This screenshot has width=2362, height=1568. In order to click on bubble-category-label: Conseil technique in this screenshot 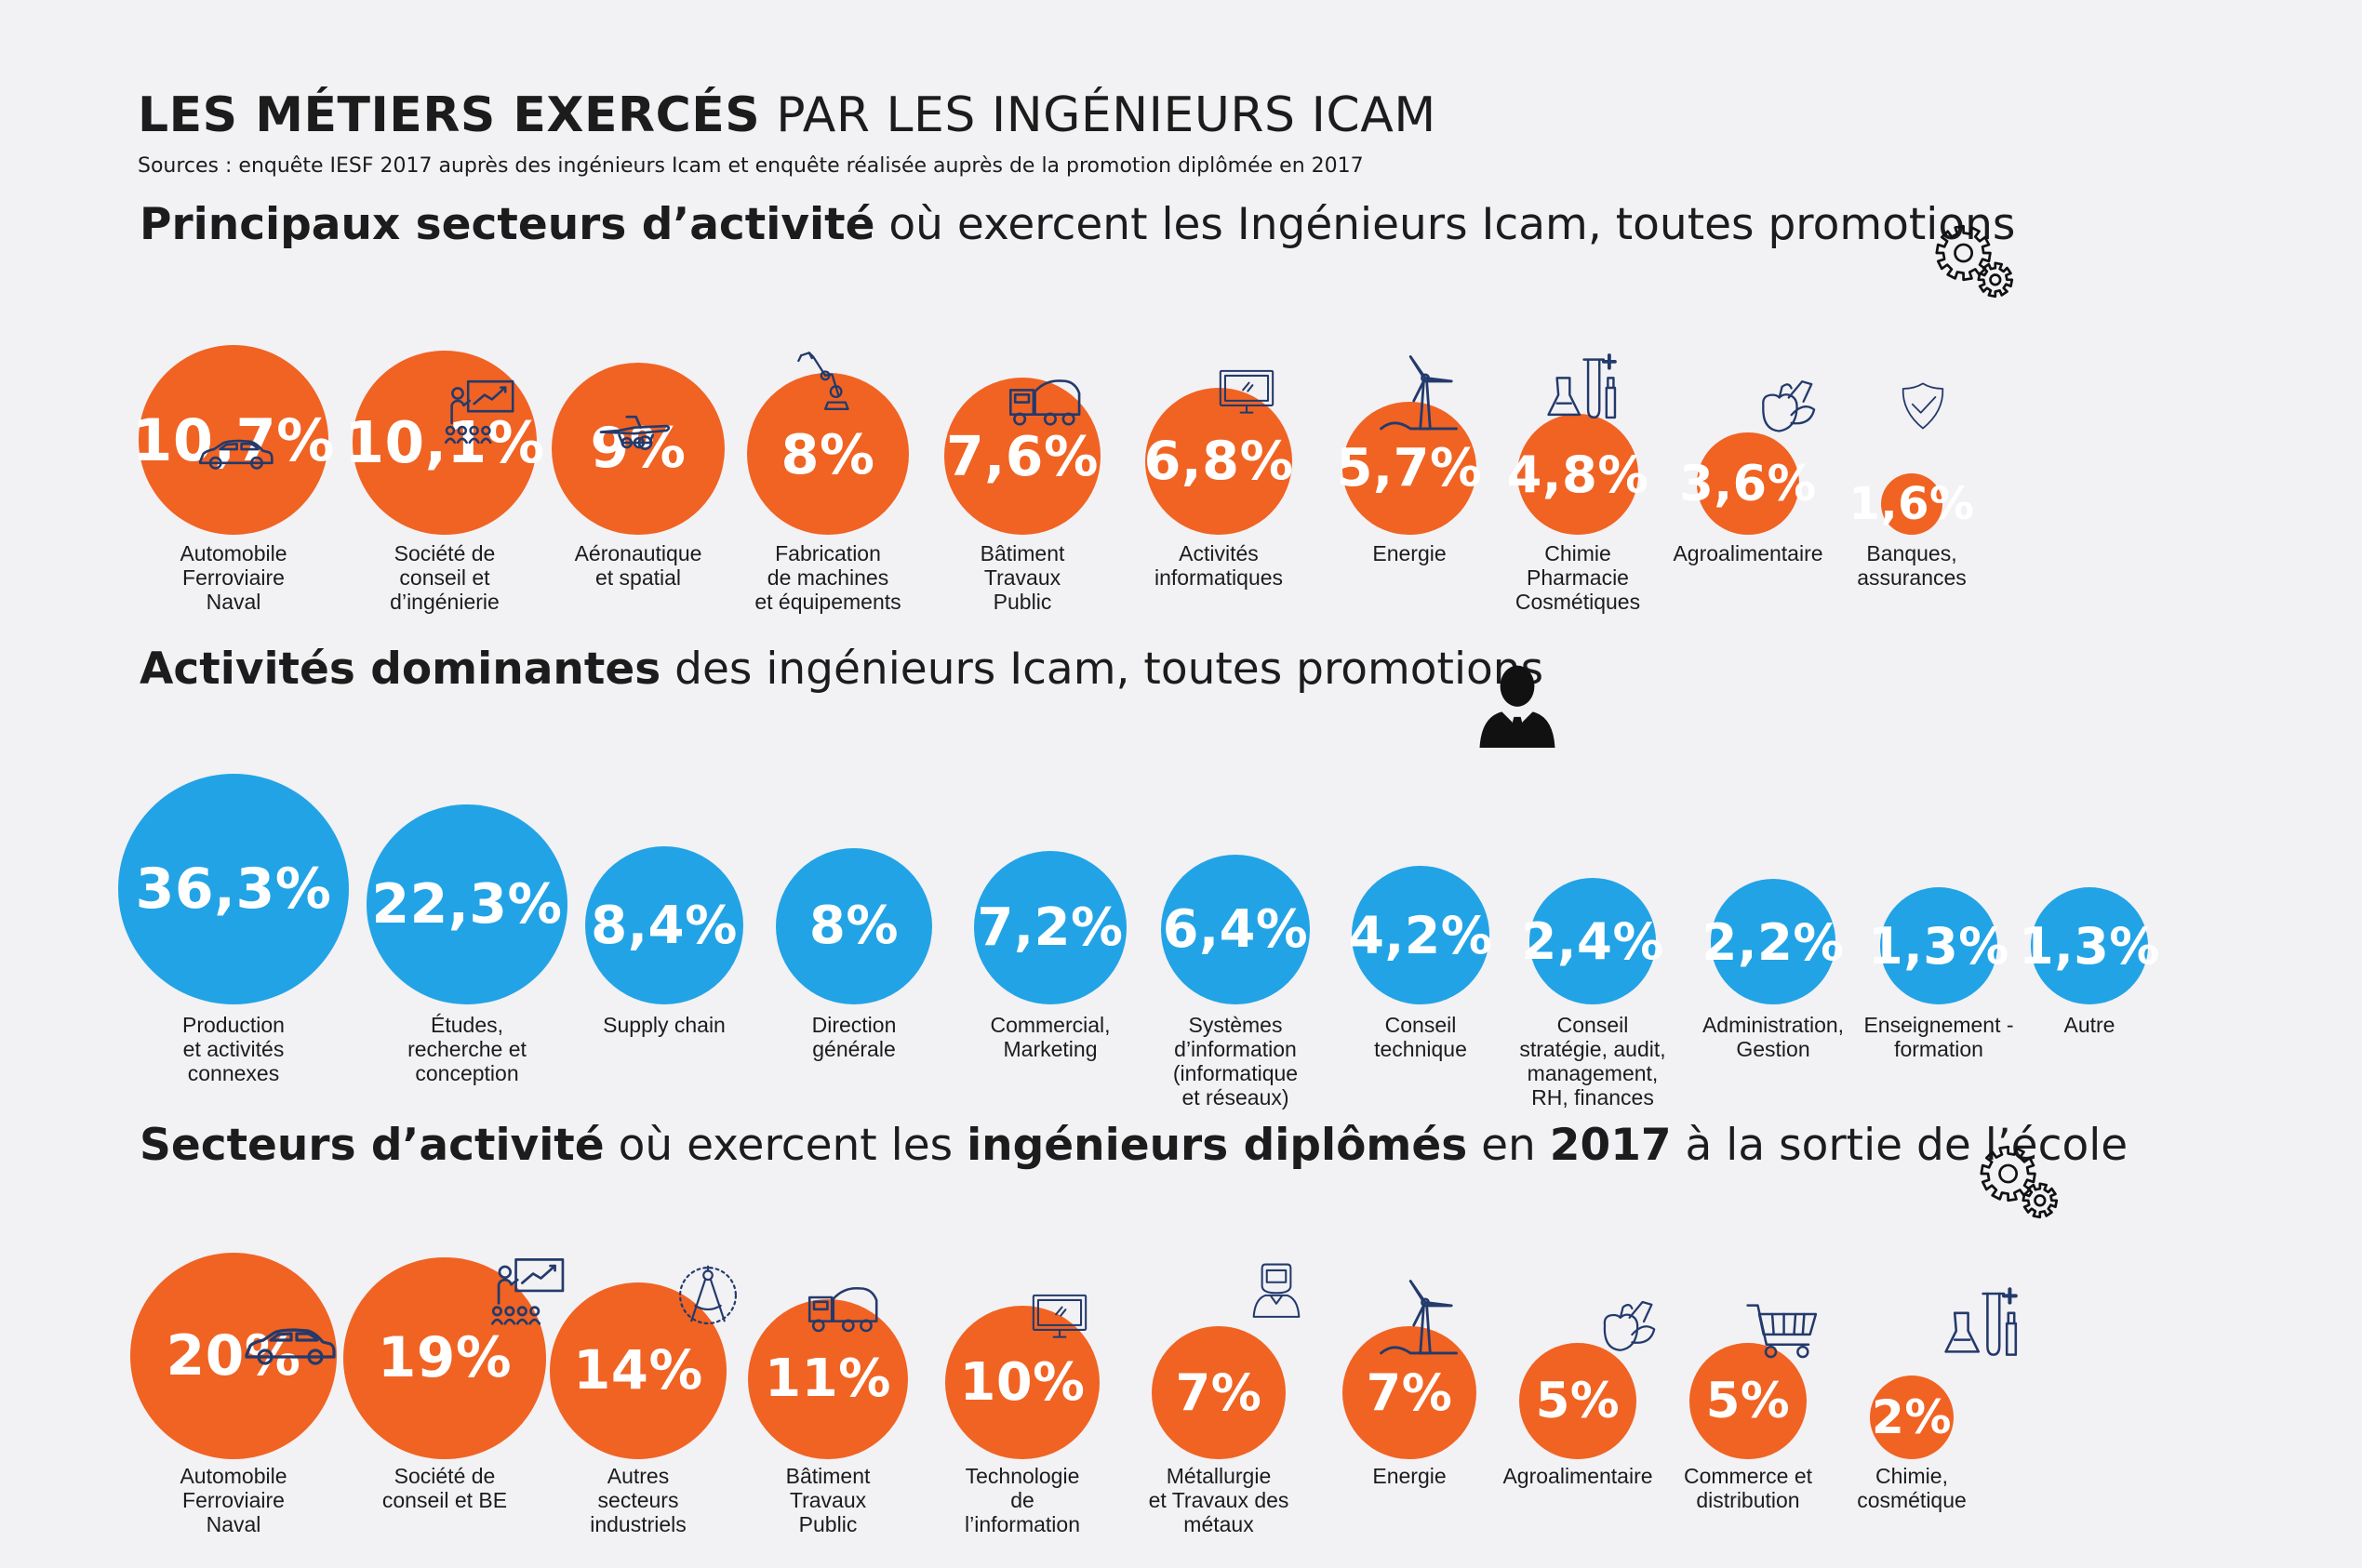, I will do `click(1420, 1037)`.